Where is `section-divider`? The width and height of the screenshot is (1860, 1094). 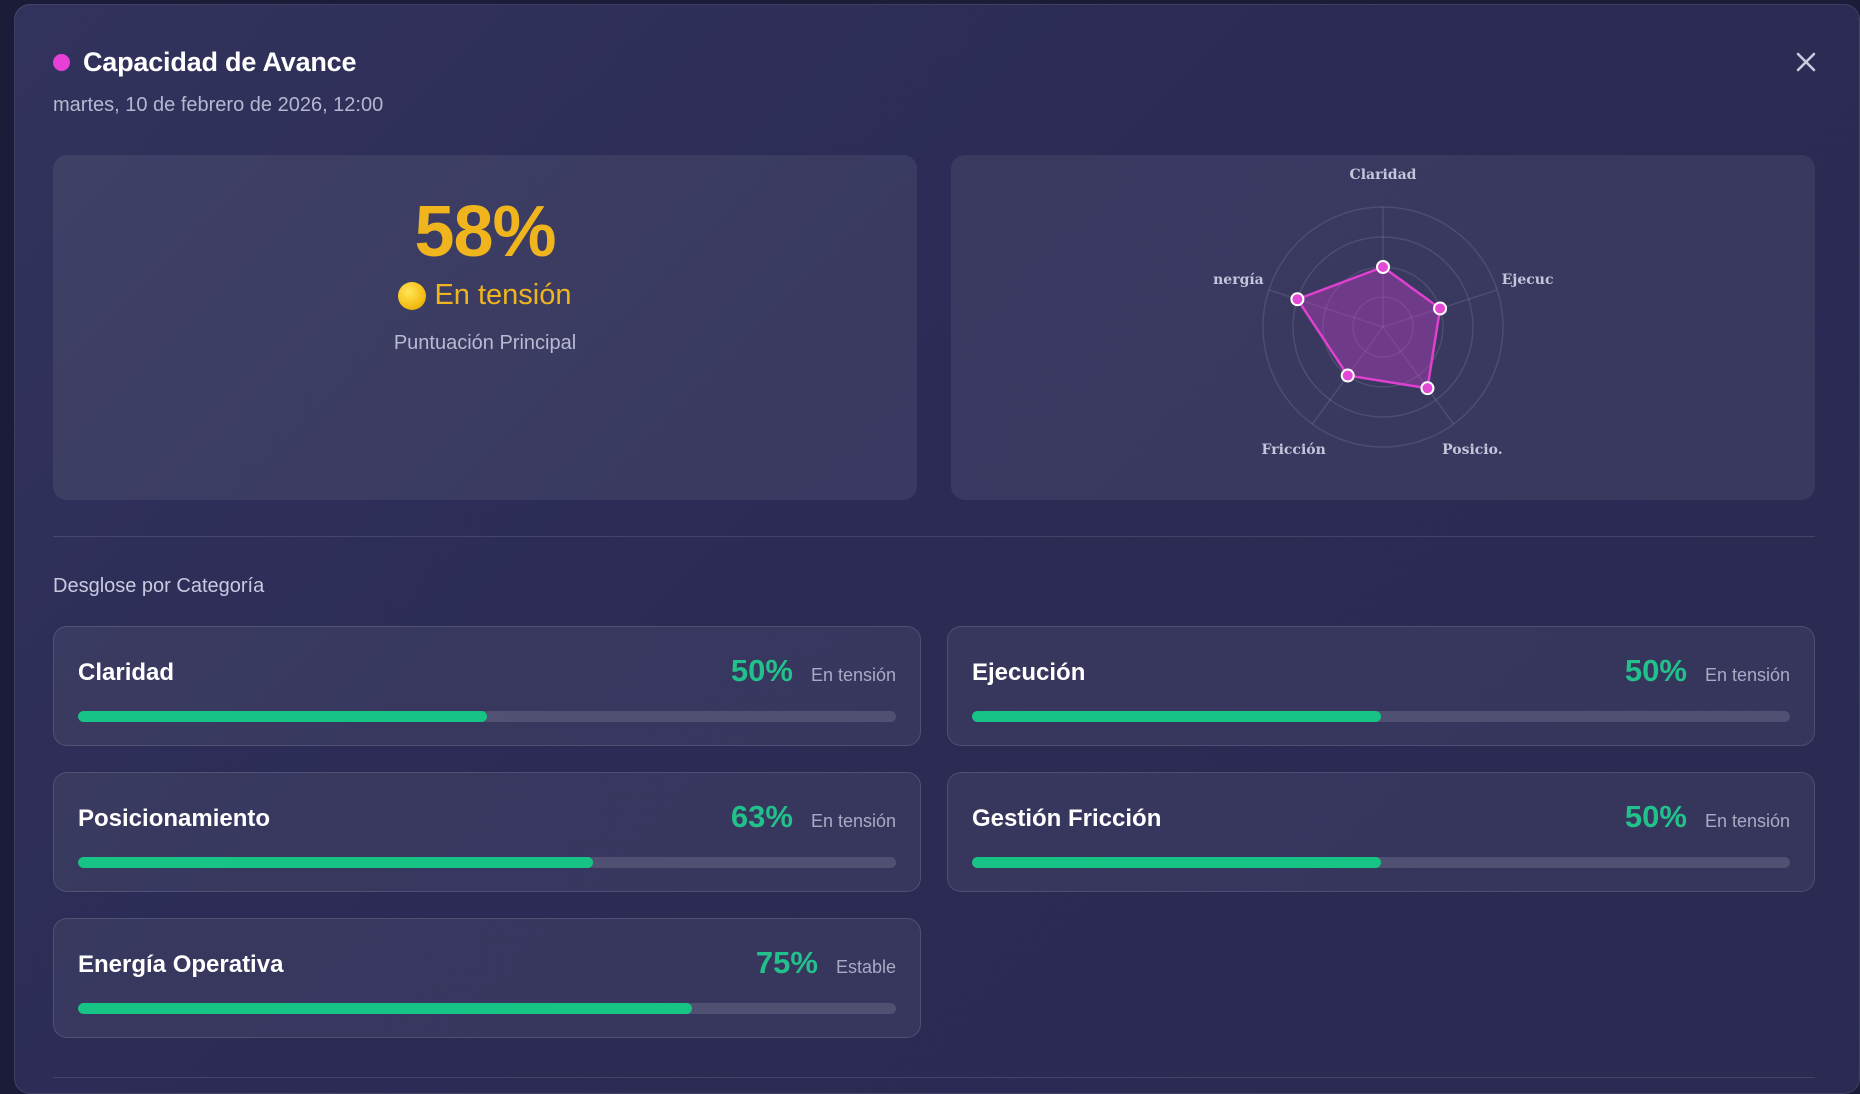
section-divider is located at coordinates (934, 536).